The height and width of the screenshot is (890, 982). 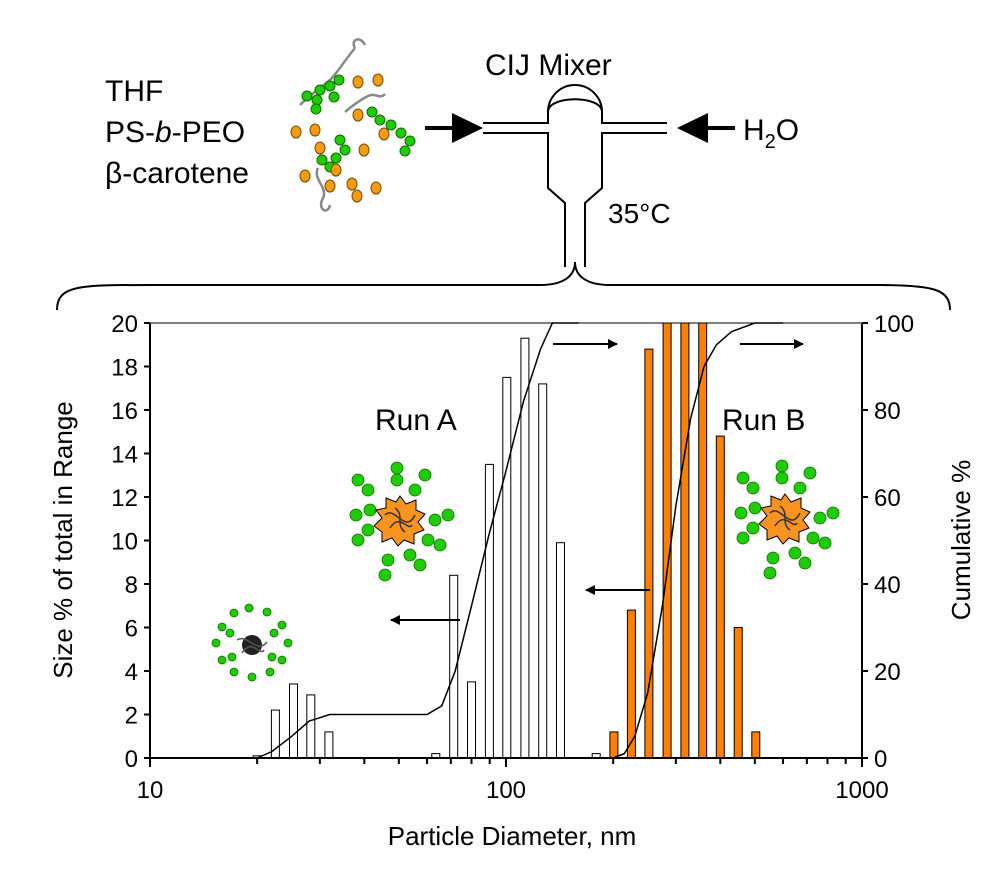 I want to click on y2-tick-label: 100, so click(x=894, y=324).